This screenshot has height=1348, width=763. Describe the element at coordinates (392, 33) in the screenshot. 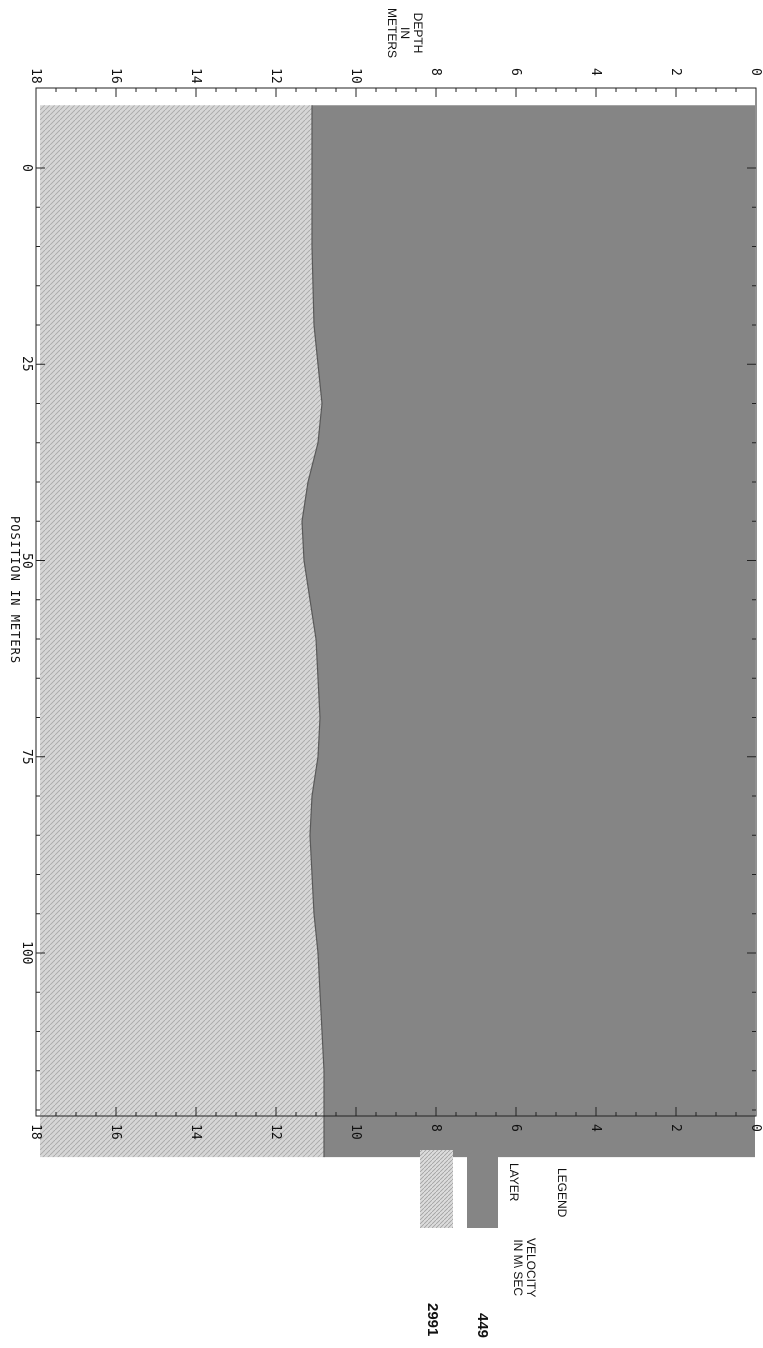

I see `y-axis-title-line: METERS` at that location.